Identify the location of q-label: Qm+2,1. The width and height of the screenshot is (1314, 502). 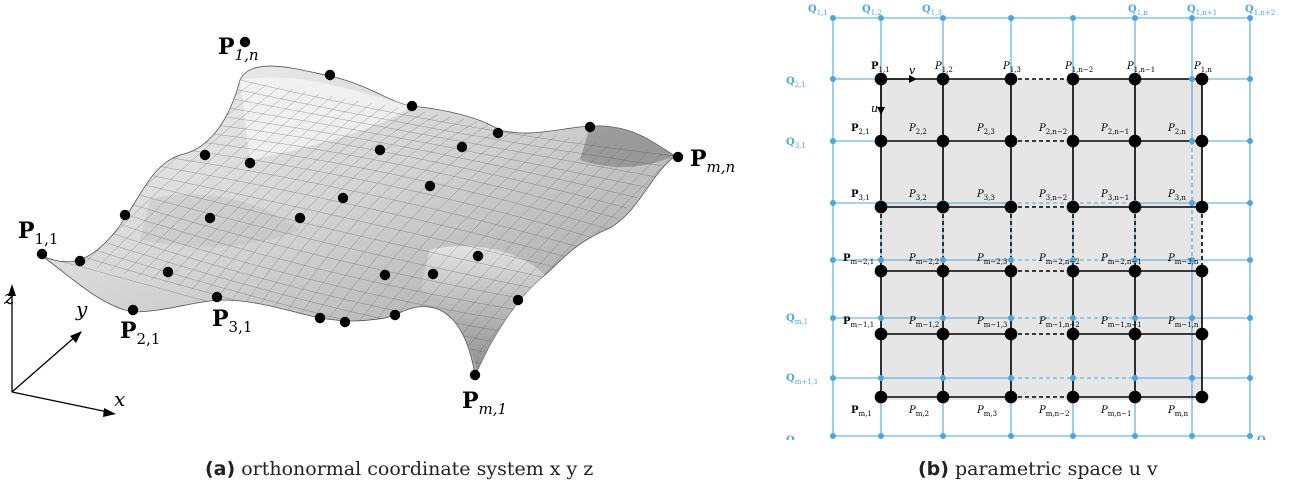
(802, 437).